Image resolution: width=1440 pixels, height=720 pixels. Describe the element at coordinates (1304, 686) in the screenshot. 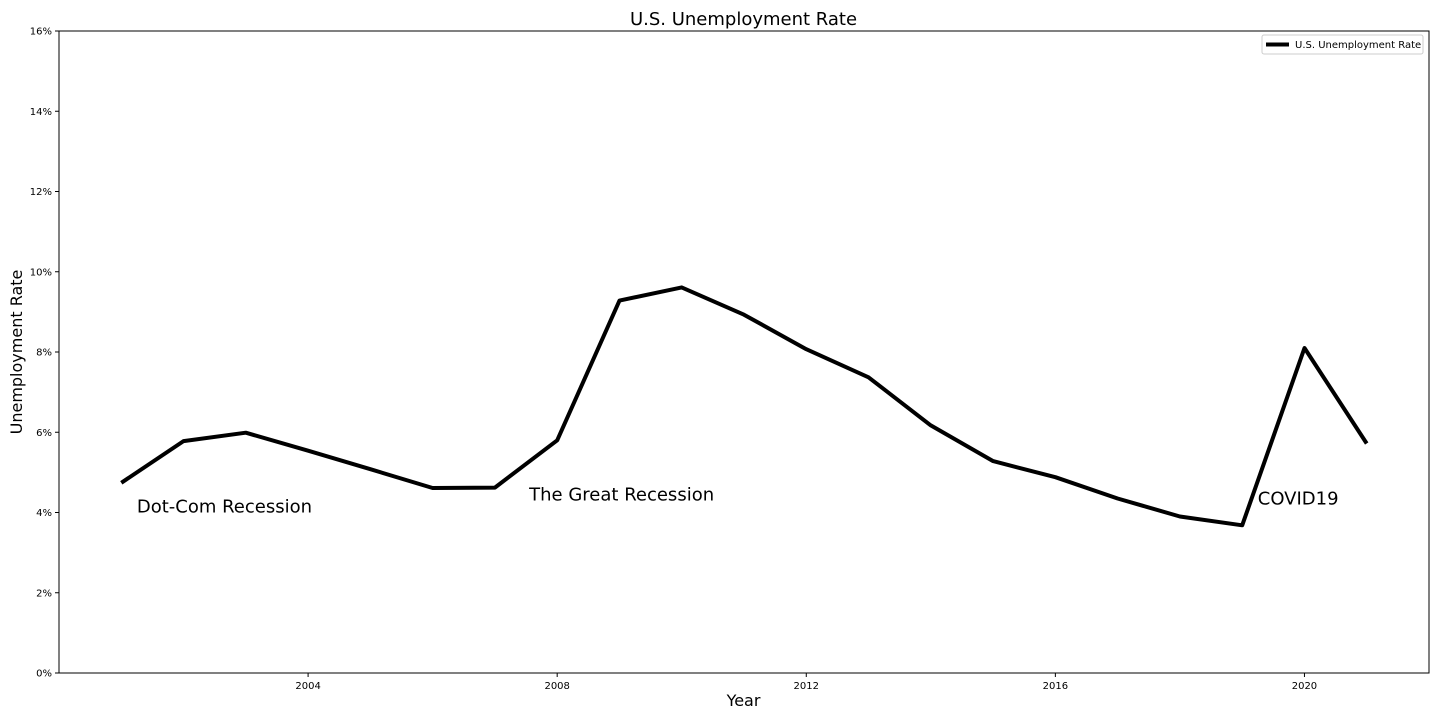

I see `x-tick-label: 2020` at that location.